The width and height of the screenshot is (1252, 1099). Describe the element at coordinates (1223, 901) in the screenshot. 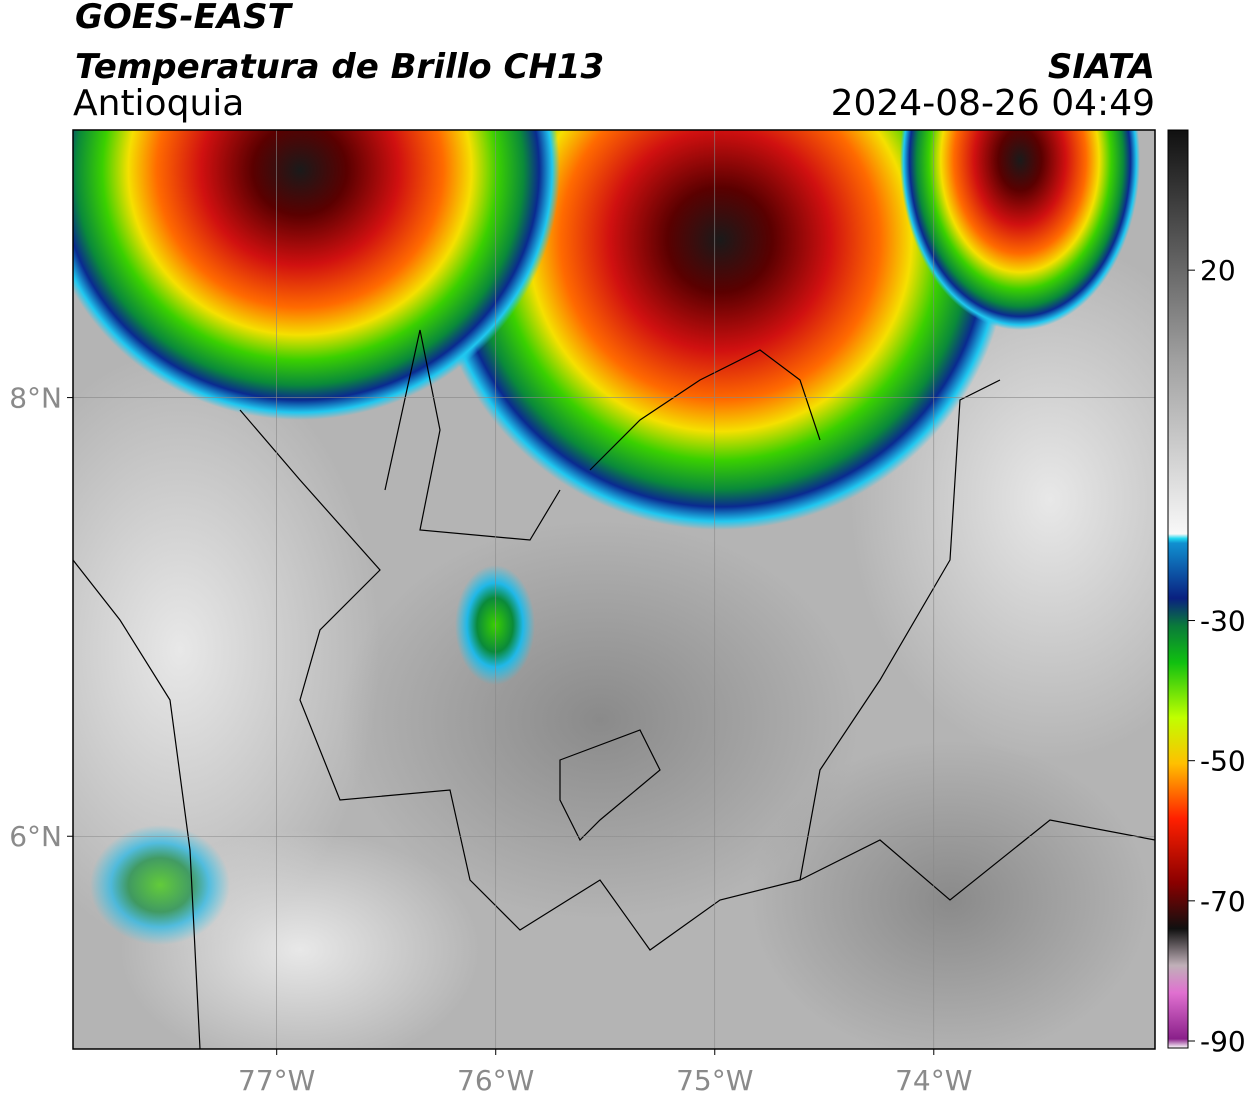

I see `colorbar-tick-label: -70` at that location.